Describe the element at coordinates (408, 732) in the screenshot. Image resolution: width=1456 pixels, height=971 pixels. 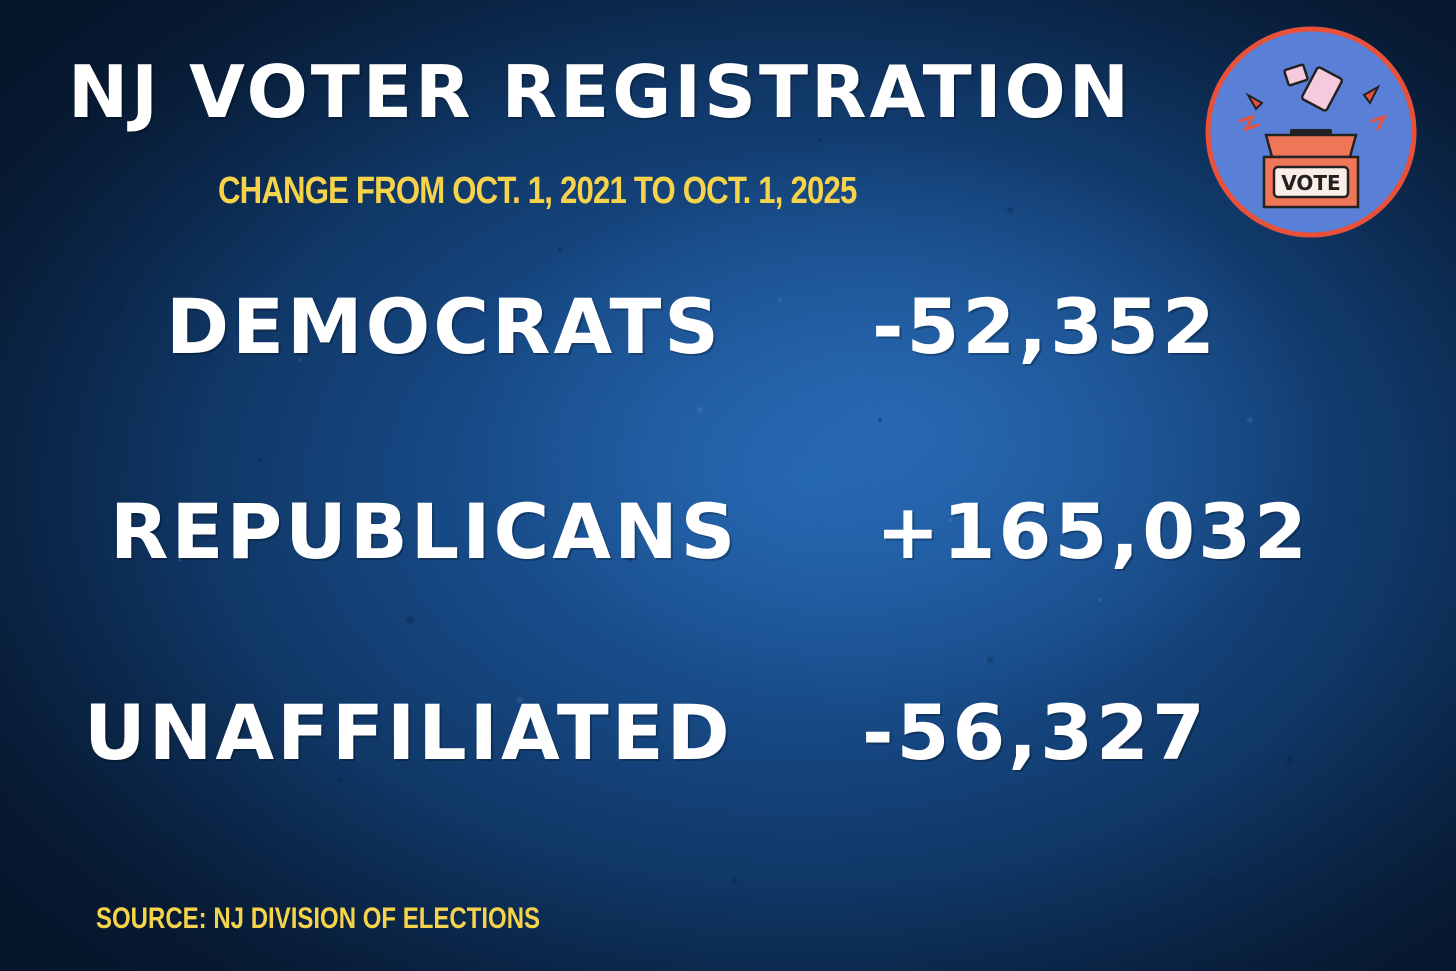
I see `row-label-unaffiliated: UNAFFILIATED` at that location.